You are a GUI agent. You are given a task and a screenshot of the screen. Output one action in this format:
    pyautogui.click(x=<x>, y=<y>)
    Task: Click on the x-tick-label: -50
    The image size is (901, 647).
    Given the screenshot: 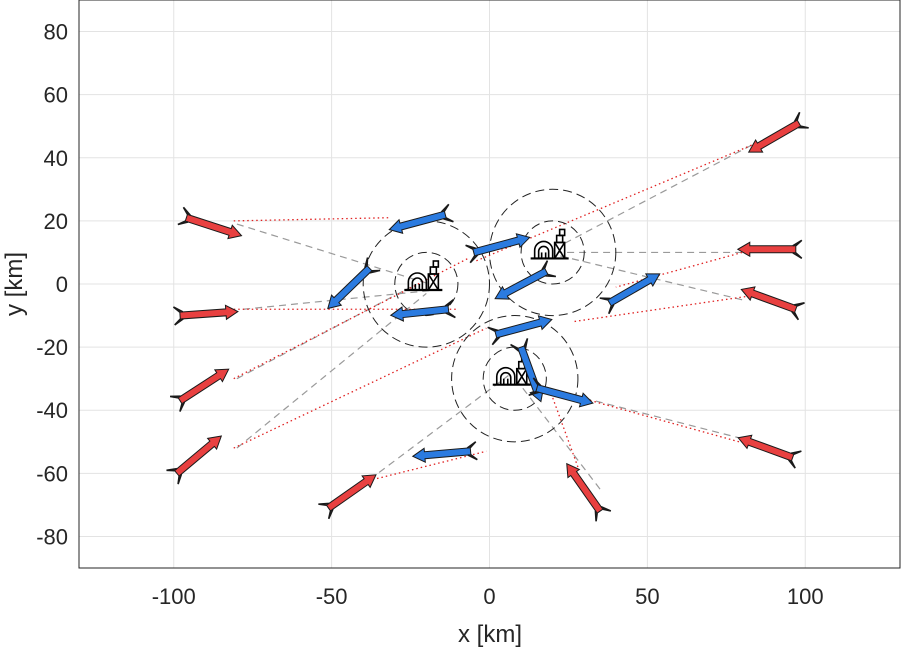 What is the action you would take?
    pyautogui.click(x=332, y=596)
    